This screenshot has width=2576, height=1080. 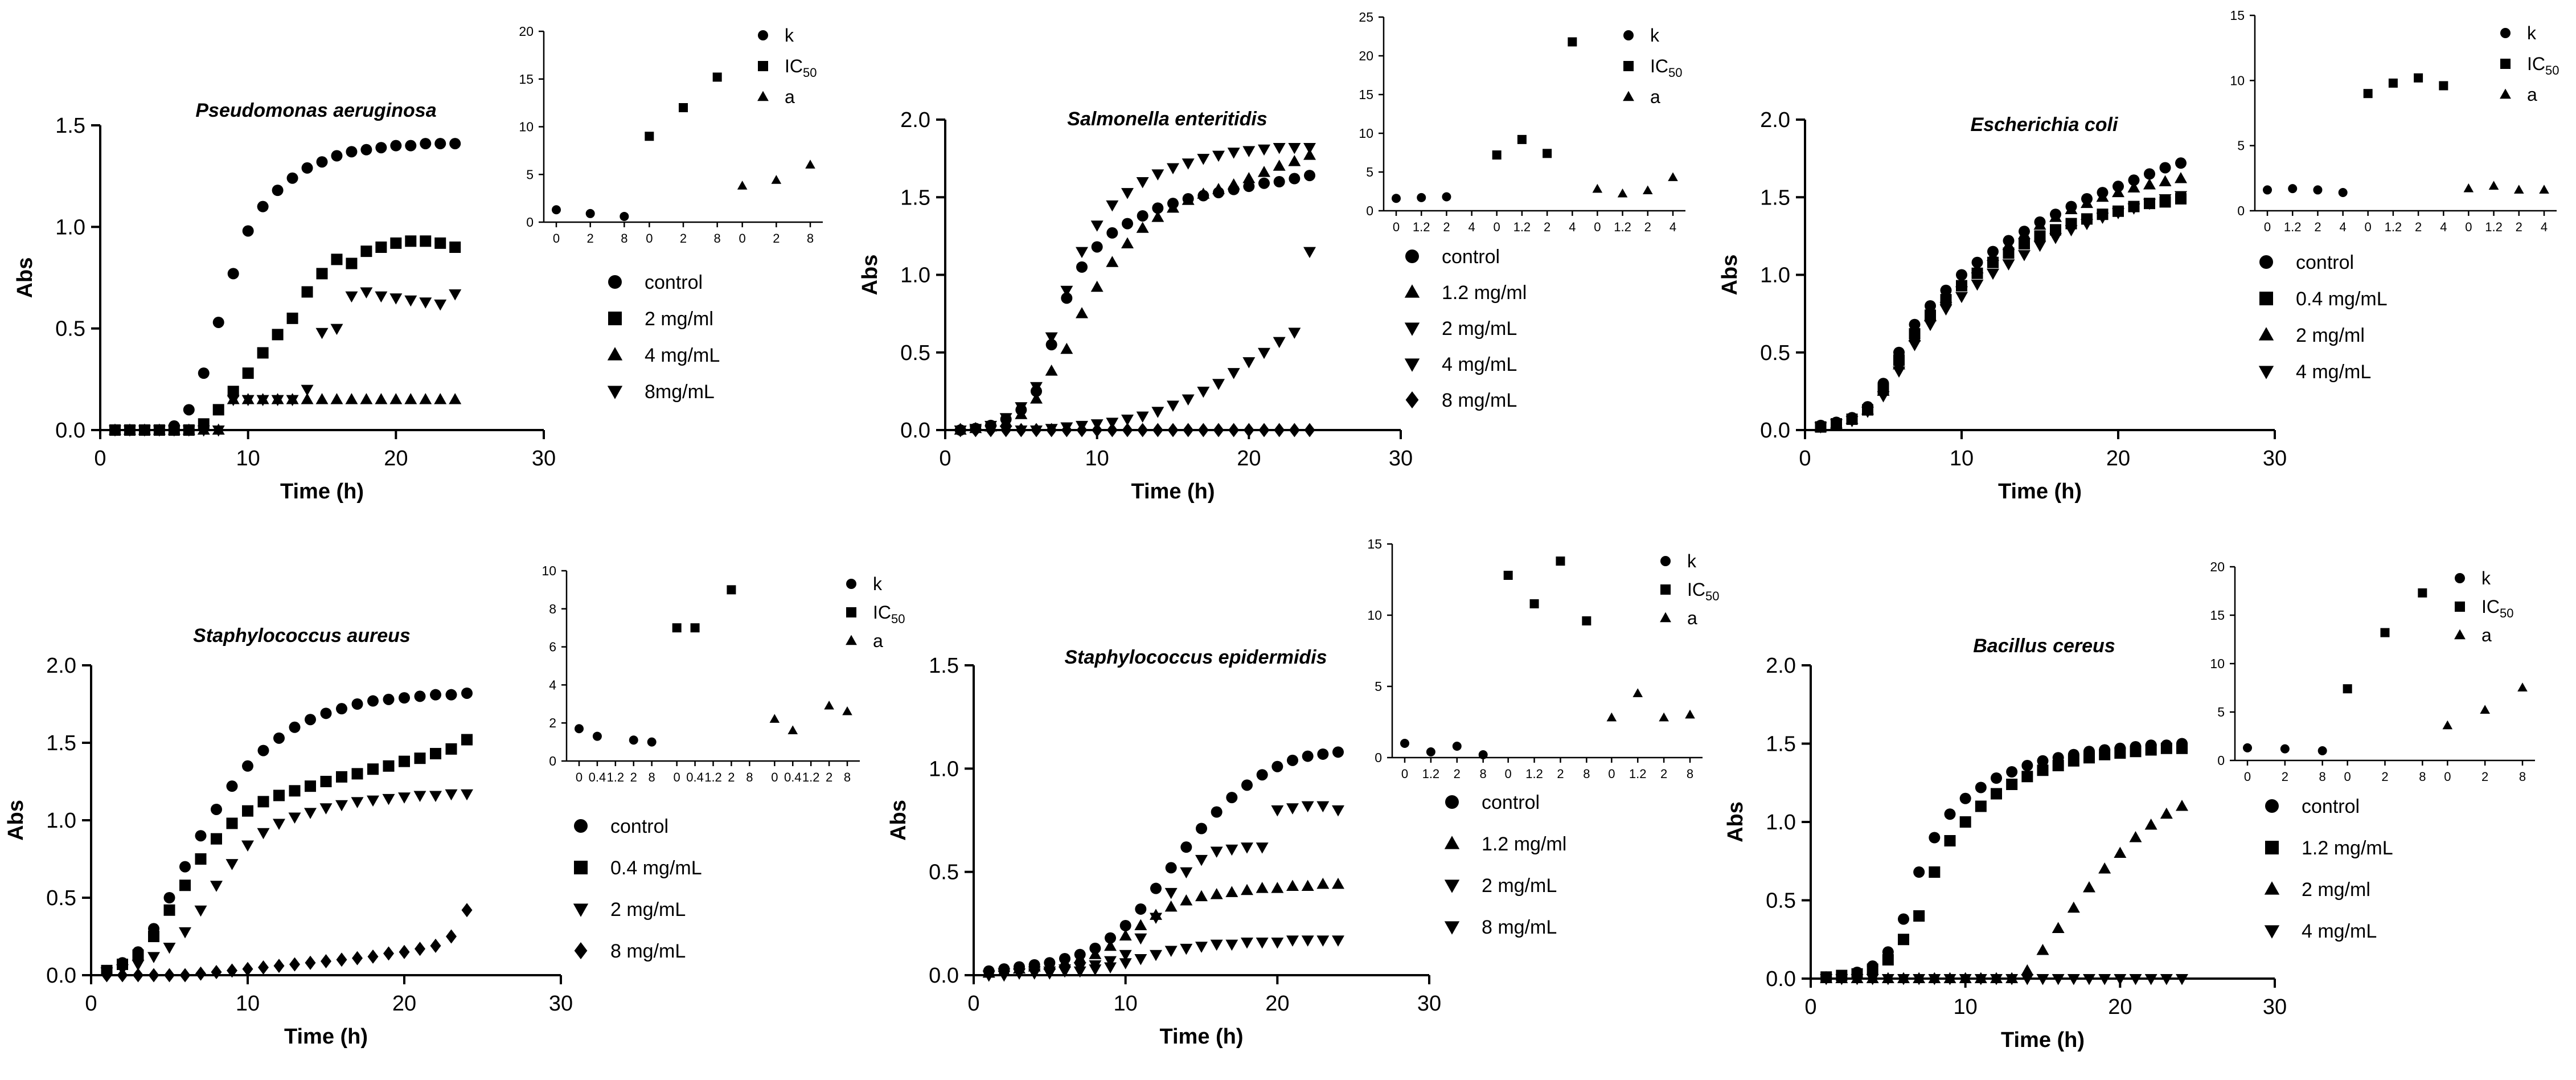 I want to click on y-axis-label: Abs, so click(x=1736, y=821).